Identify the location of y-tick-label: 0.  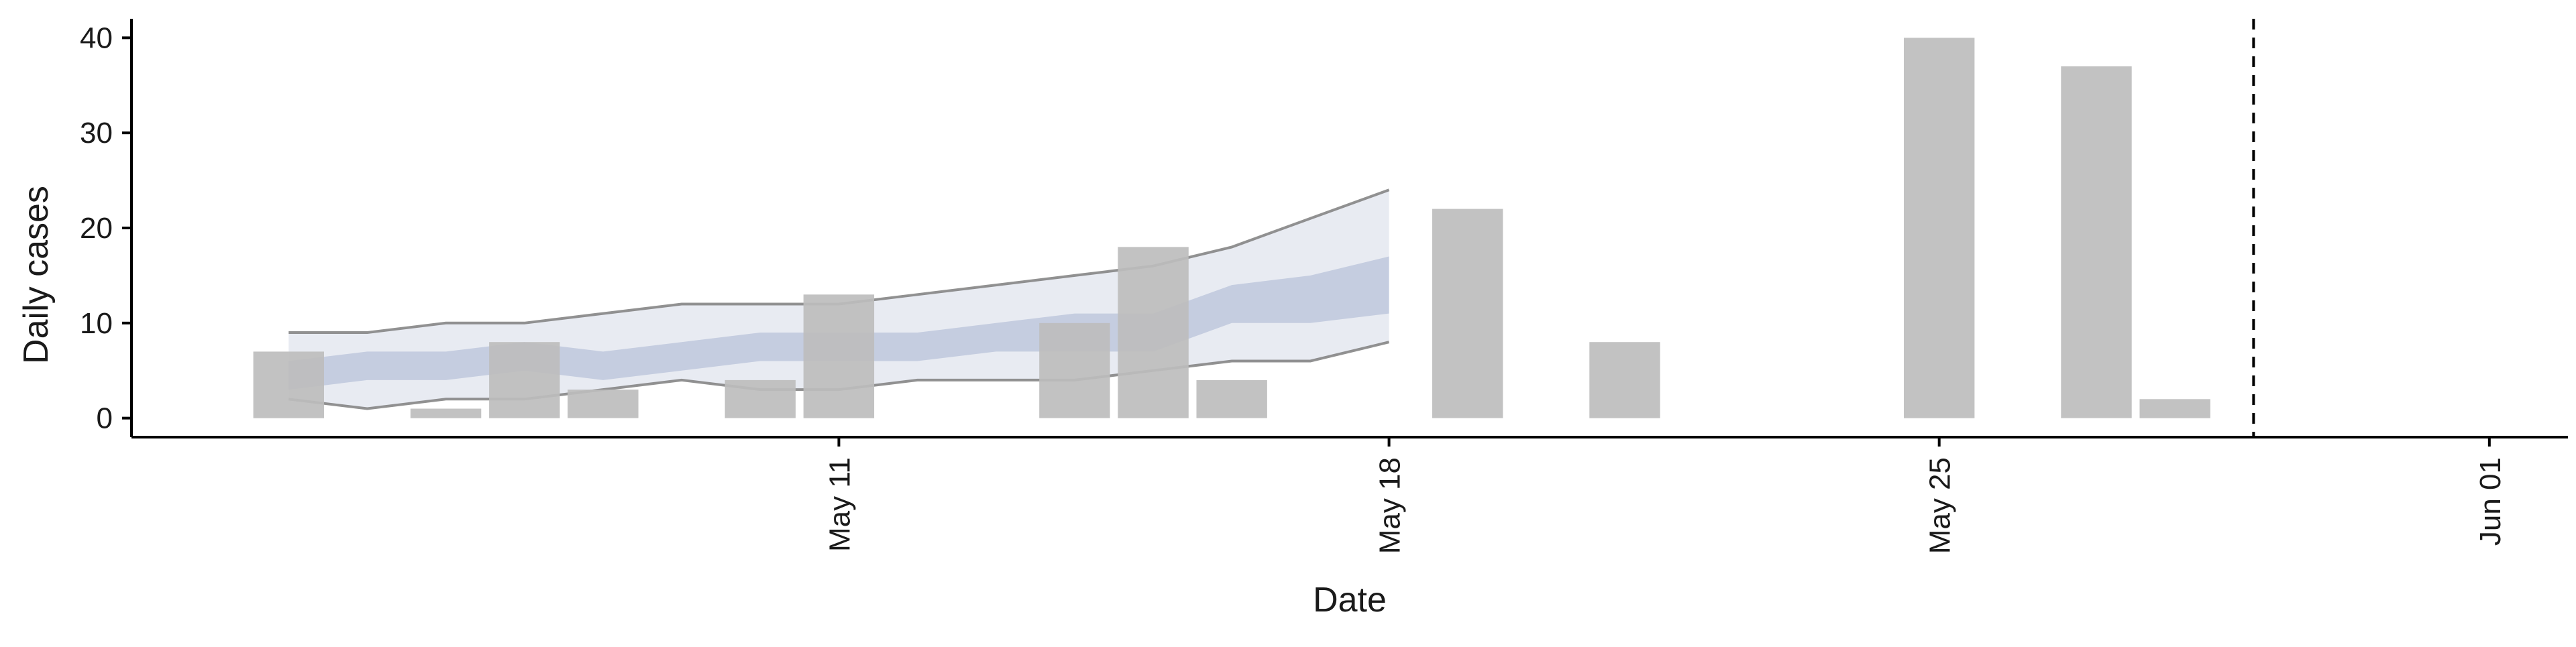
(105, 418).